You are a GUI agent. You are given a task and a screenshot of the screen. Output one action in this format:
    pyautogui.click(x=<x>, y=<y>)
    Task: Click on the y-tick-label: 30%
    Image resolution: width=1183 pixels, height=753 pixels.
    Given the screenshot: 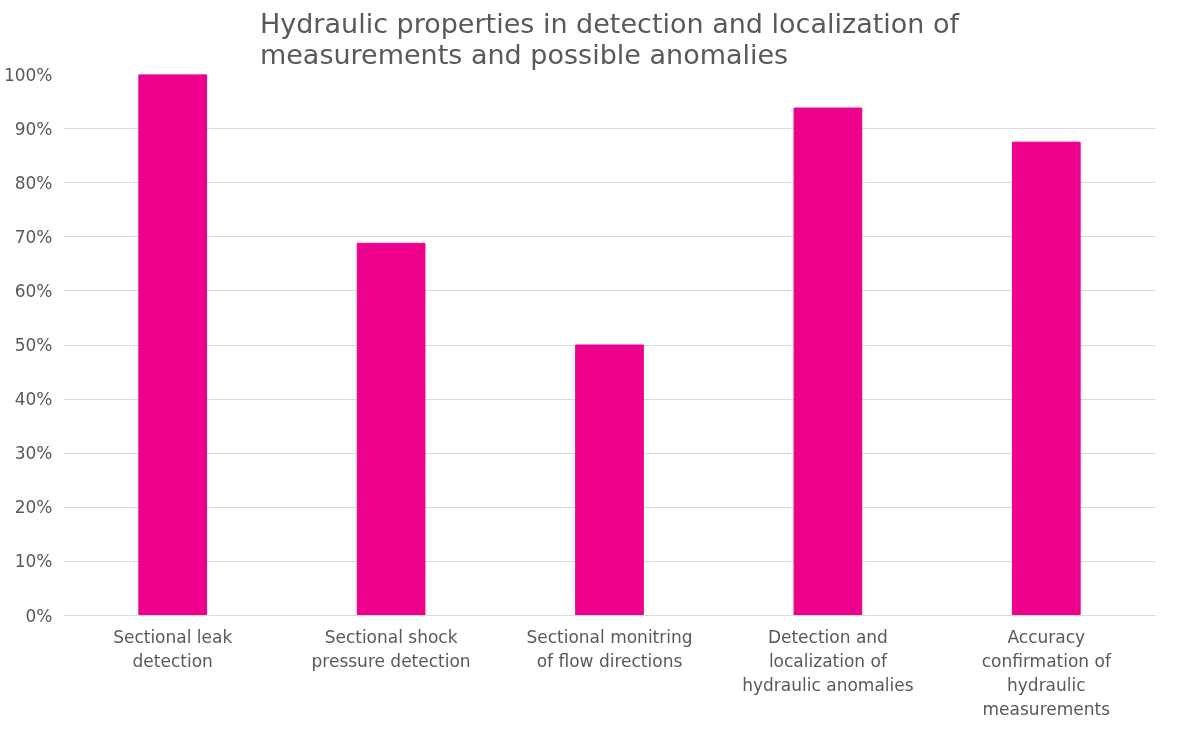 What is the action you would take?
    pyautogui.click(x=33, y=453)
    